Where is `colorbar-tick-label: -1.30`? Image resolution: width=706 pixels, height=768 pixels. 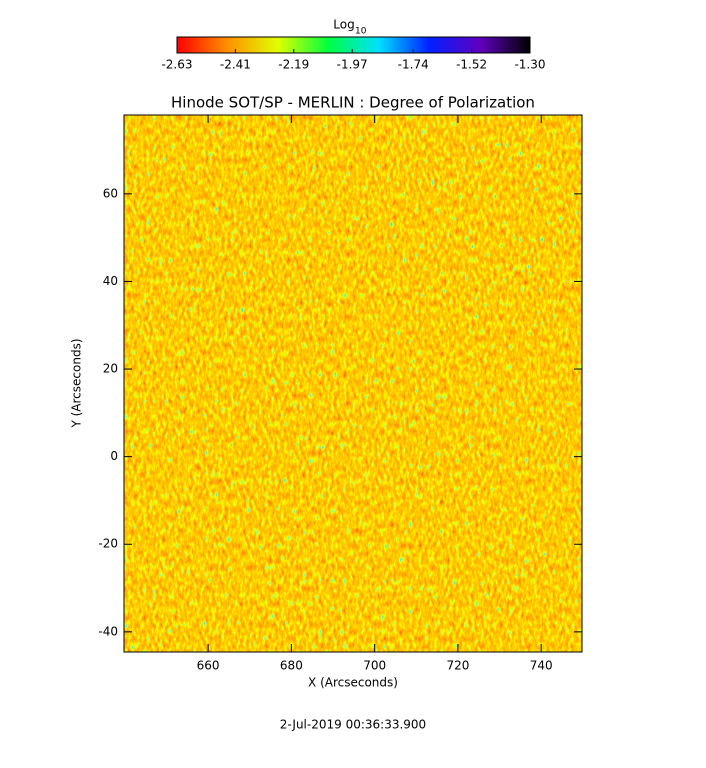 colorbar-tick-label: -1.30 is located at coordinates (529, 65).